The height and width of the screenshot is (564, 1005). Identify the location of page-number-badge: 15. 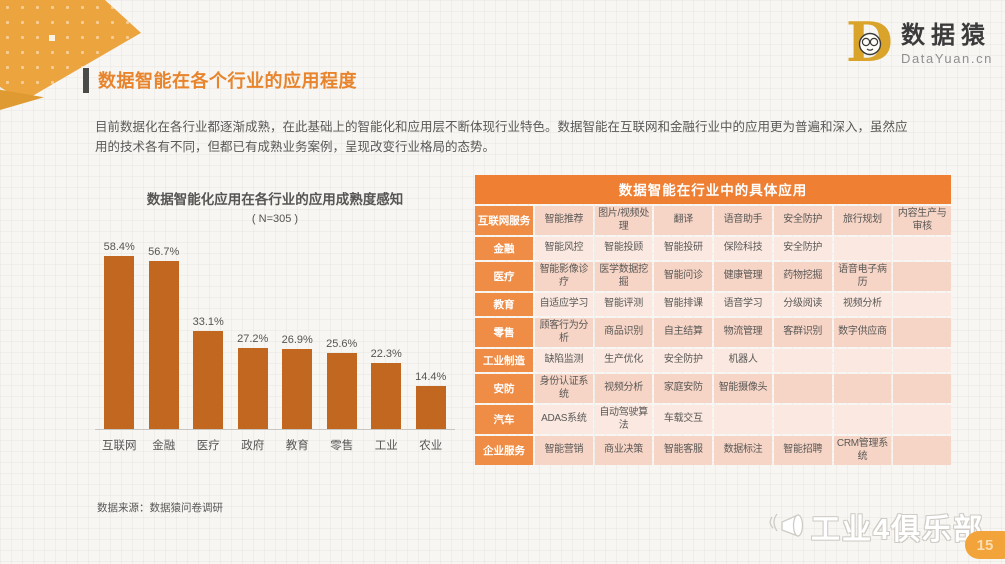
(985, 545).